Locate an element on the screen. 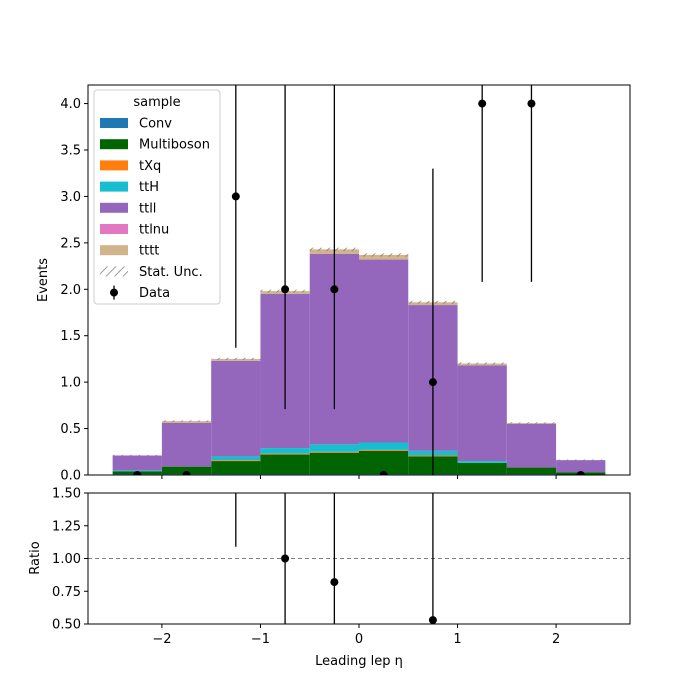 The height and width of the screenshot is (700, 700). ratio-x-tick-label-1: −1 is located at coordinates (260, 639).